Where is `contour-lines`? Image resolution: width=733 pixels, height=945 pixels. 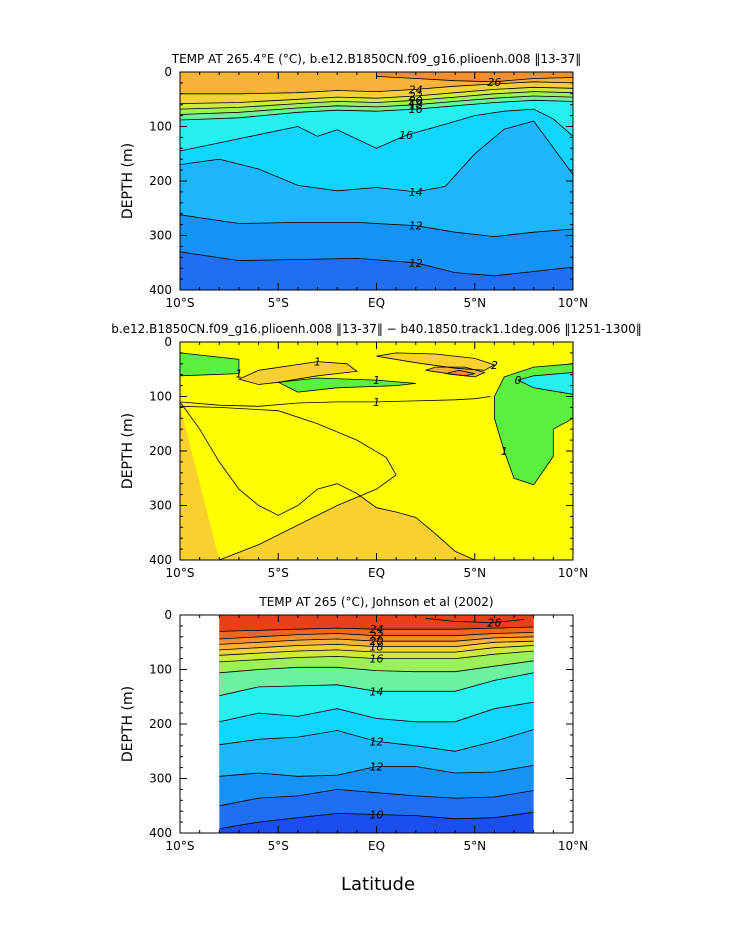
contour-lines is located at coordinates (376, 456).